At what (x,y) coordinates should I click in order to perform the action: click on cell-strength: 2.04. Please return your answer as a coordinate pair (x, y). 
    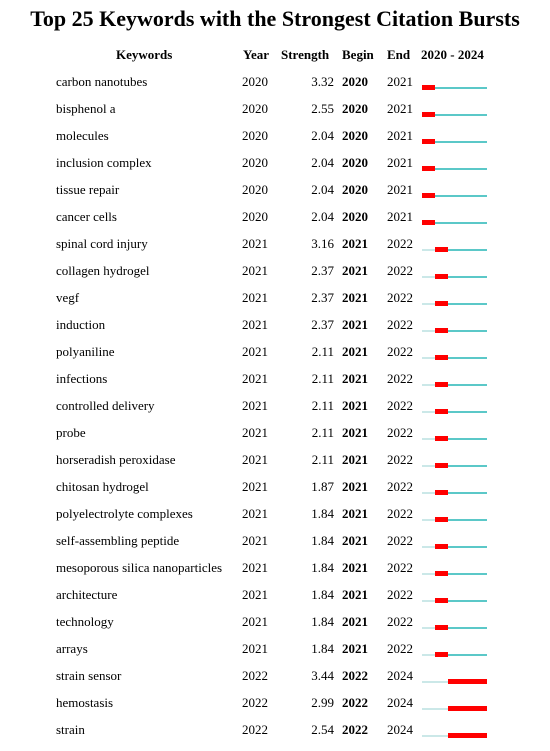
    Looking at the image, I should click on (322, 216).